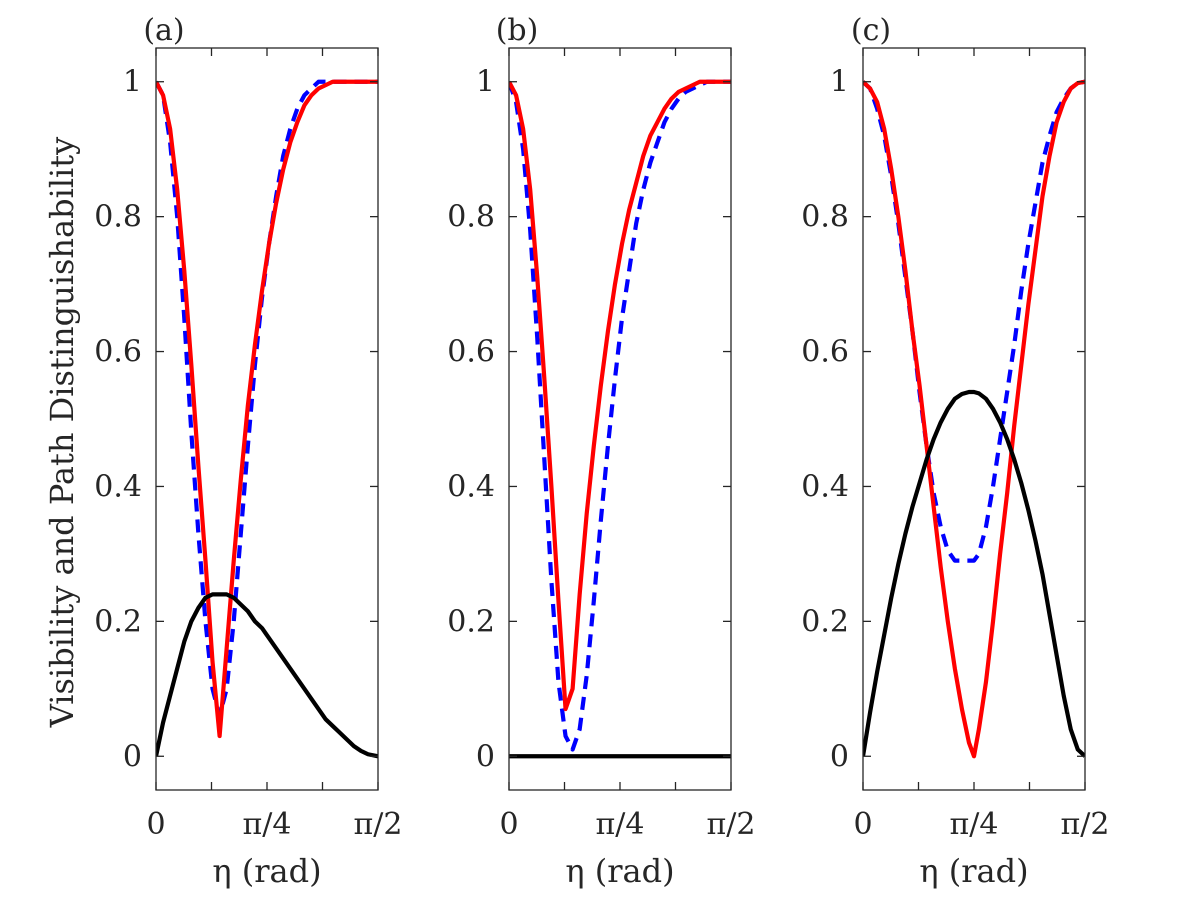 The height and width of the screenshot is (900, 1200). I want to click on y-axis-label: Visibility and Path Distinguishability, so click(62, 432).